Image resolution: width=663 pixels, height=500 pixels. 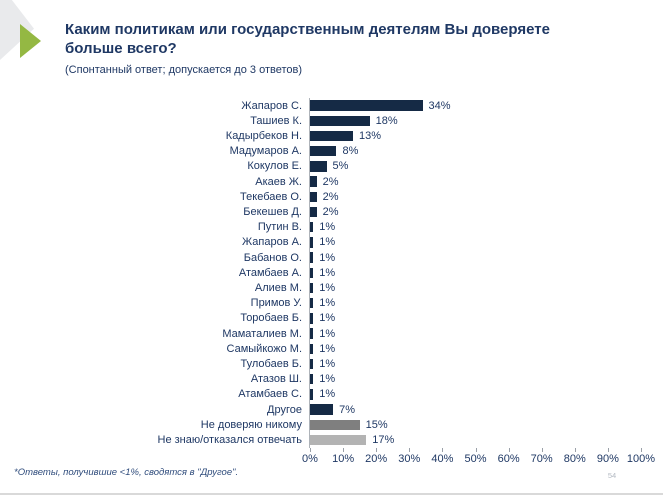 I want to click on category-label: Кадырбеков Н., so click(x=263, y=135).